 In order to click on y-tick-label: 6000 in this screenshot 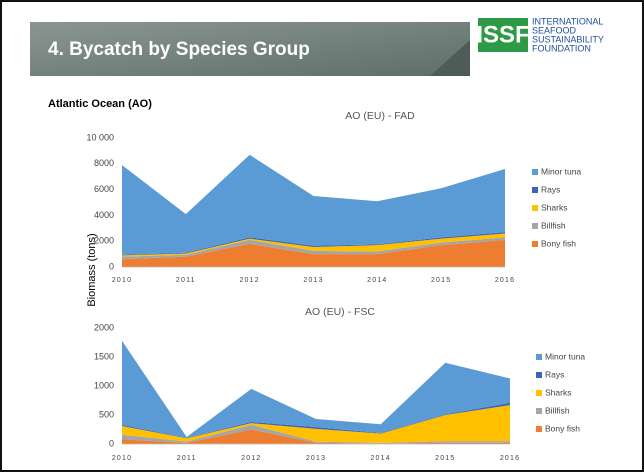, I will do `click(104, 189)`.